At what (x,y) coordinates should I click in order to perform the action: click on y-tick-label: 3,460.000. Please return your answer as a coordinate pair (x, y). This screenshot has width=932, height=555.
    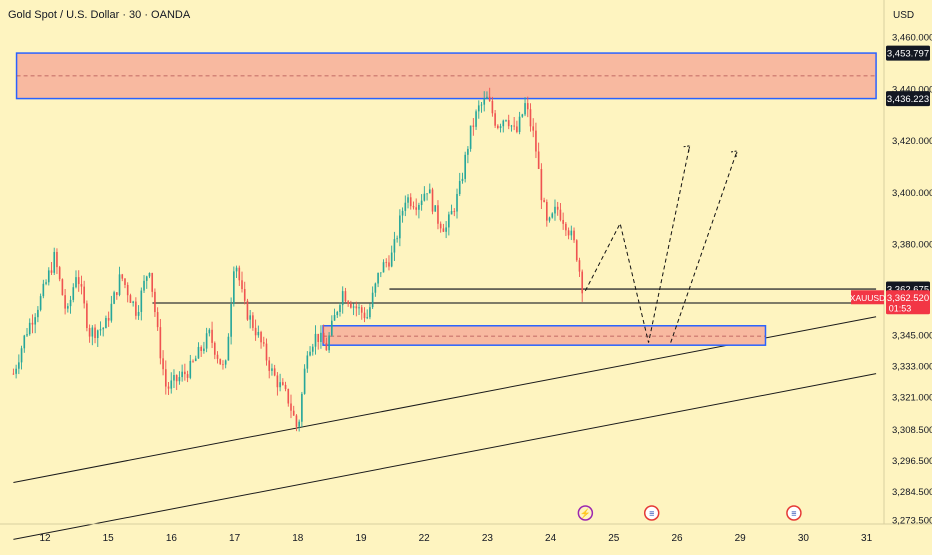
    Looking at the image, I should click on (912, 38).